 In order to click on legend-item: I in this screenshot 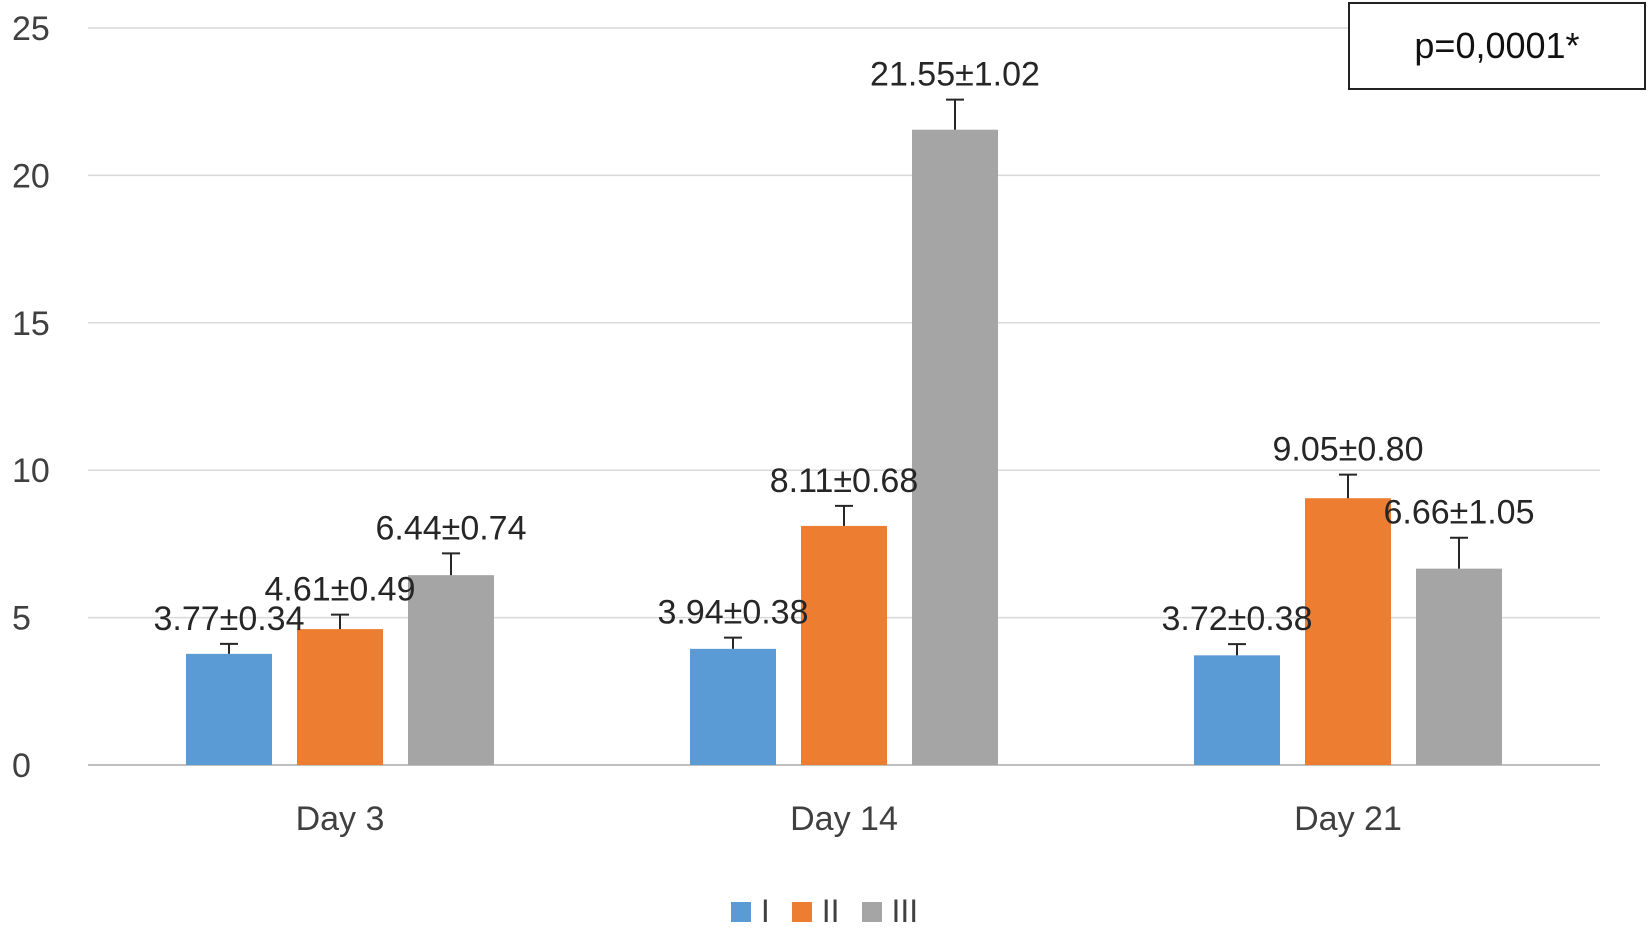, I will do `click(750, 911)`.